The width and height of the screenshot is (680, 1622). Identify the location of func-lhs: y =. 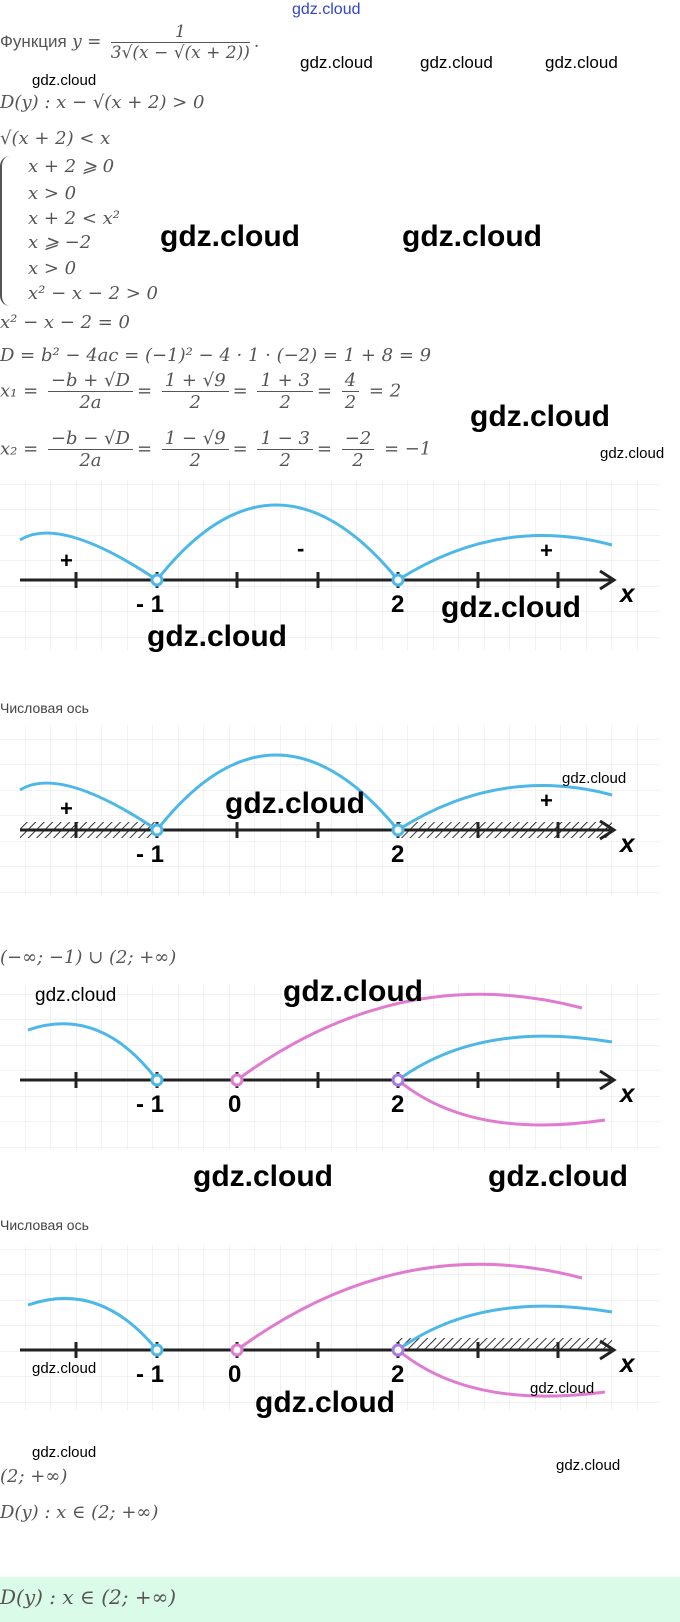
(87, 42).